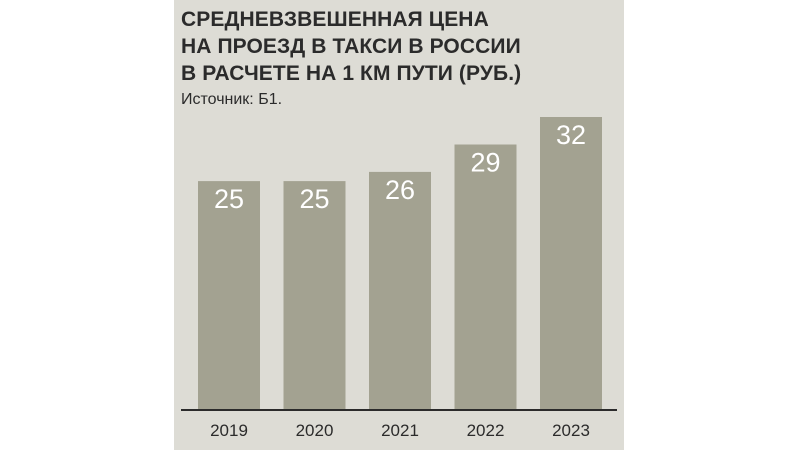 Image resolution: width=800 pixels, height=450 pixels. I want to click on bar-2021, so click(400, 290).